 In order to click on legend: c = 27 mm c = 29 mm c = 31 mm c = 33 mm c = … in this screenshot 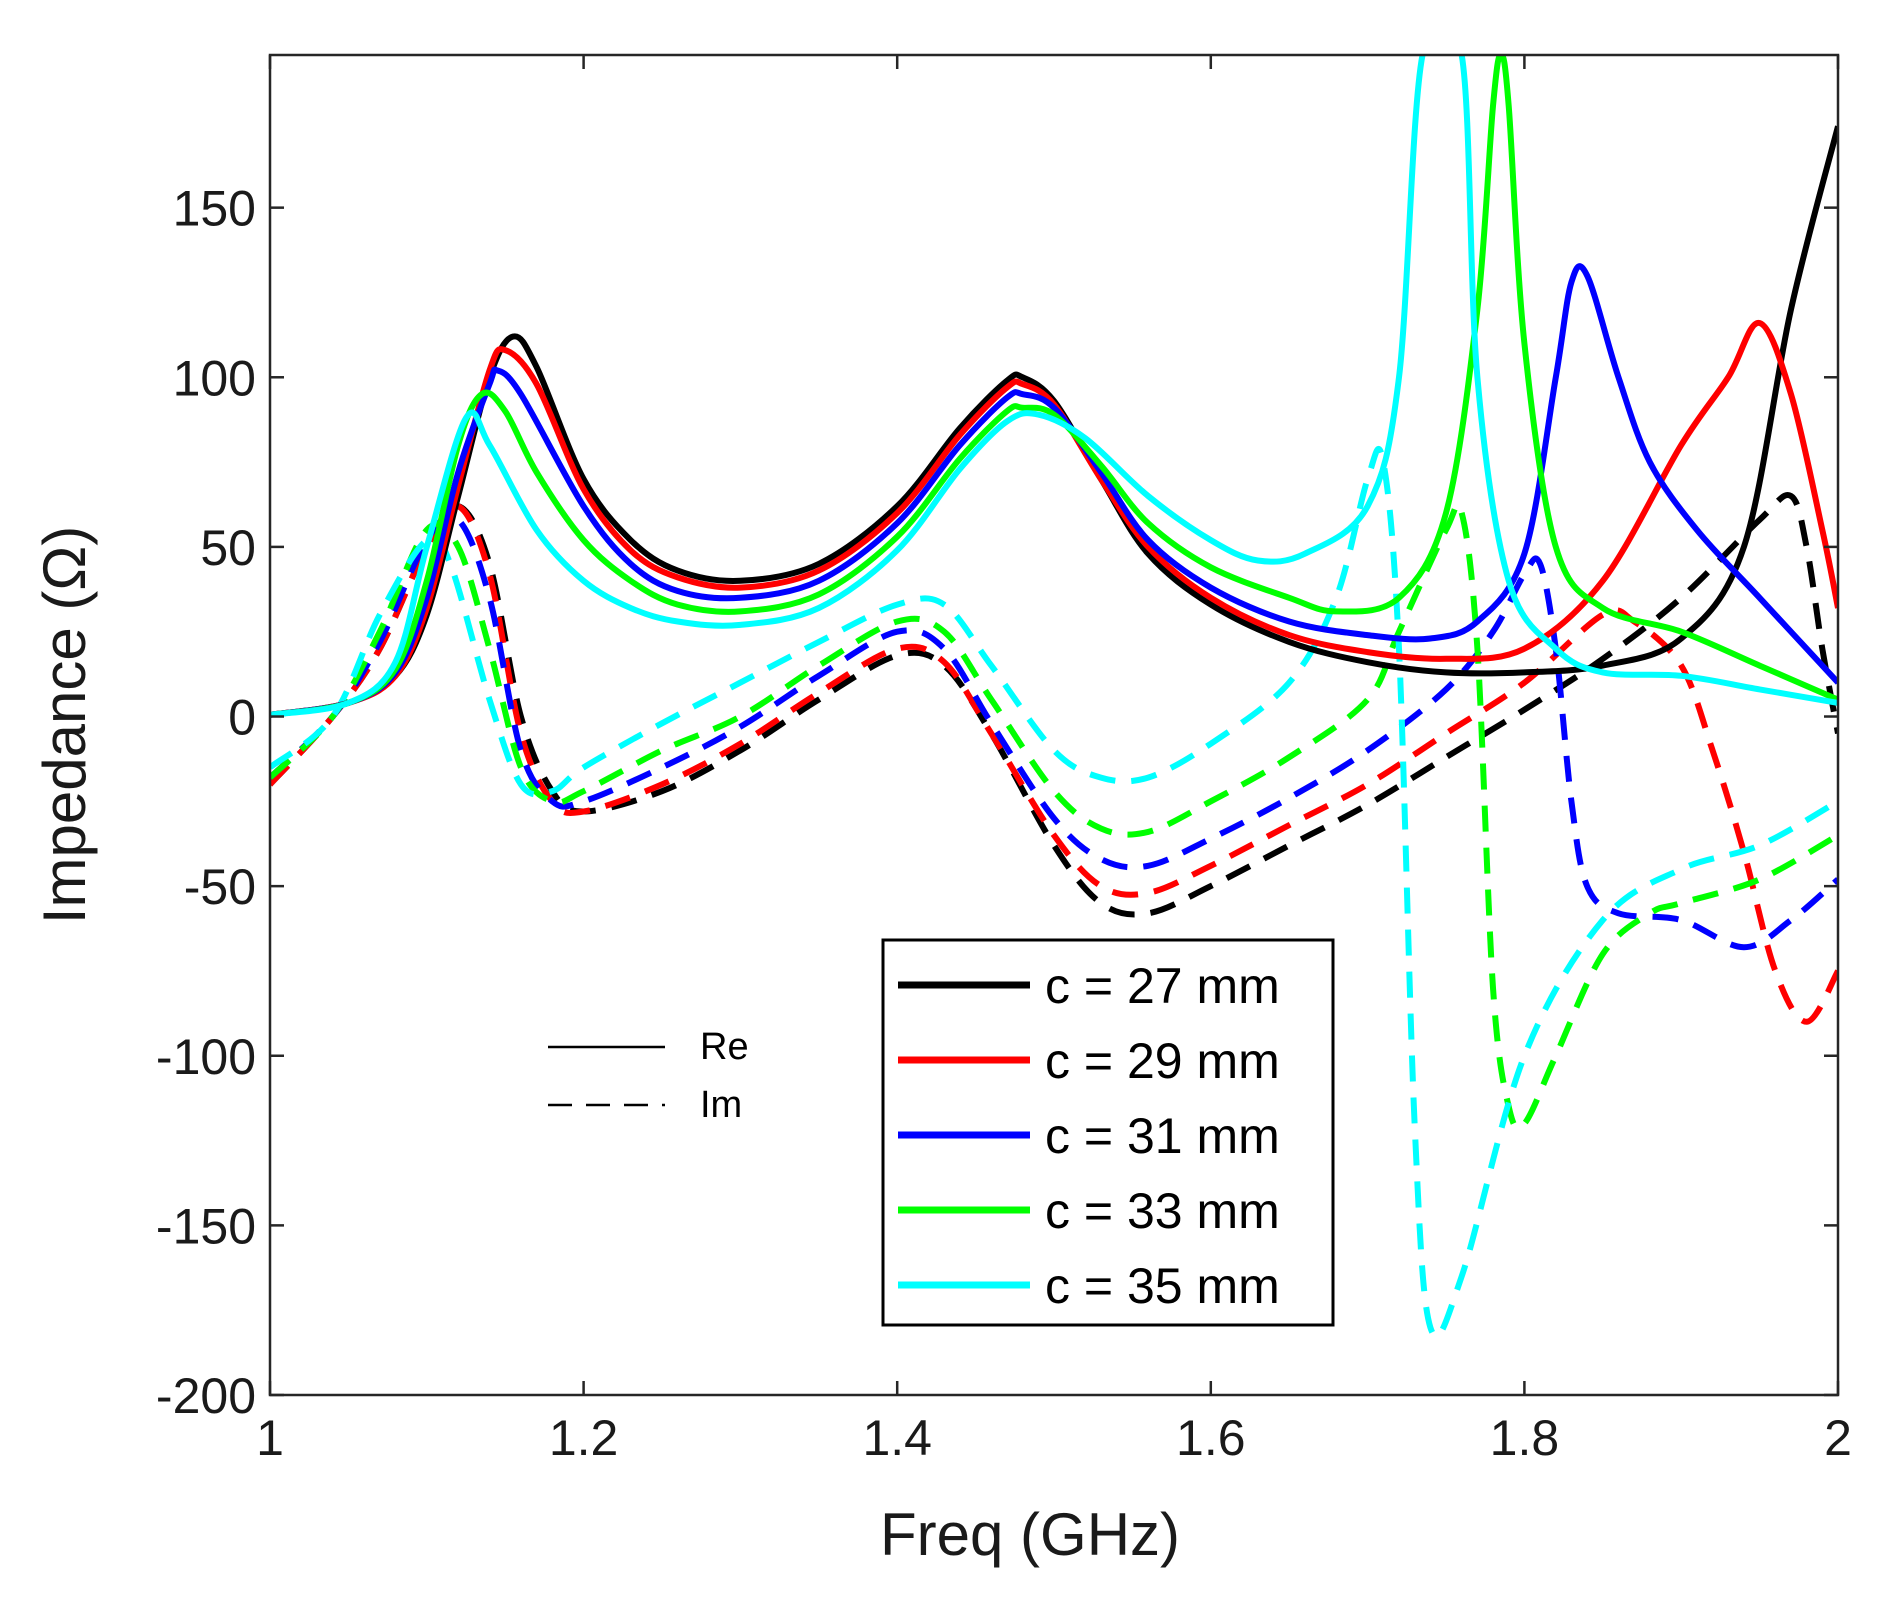, I will do `click(1108, 1132)`.